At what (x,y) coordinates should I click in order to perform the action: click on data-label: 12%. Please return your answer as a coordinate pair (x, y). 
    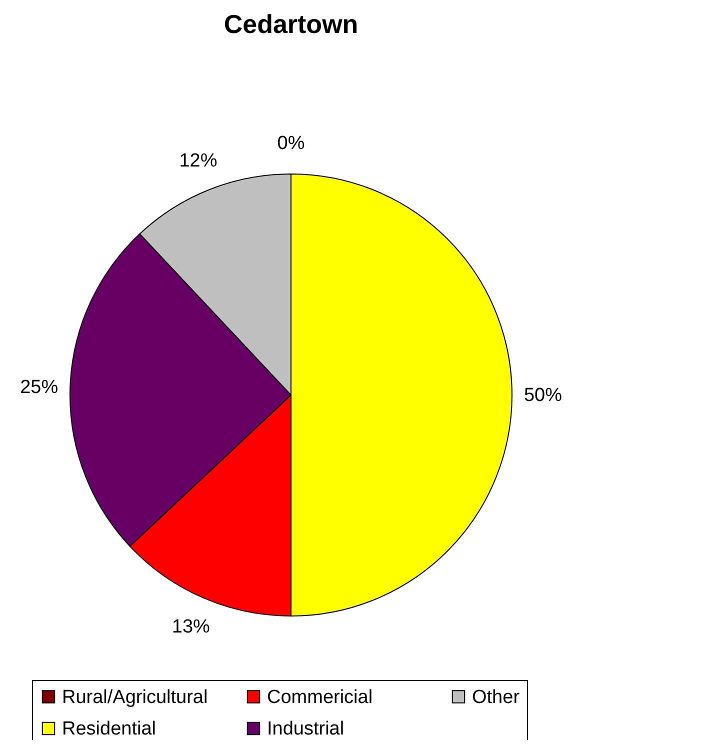
    Looking at the image, I should click on (198, 161).